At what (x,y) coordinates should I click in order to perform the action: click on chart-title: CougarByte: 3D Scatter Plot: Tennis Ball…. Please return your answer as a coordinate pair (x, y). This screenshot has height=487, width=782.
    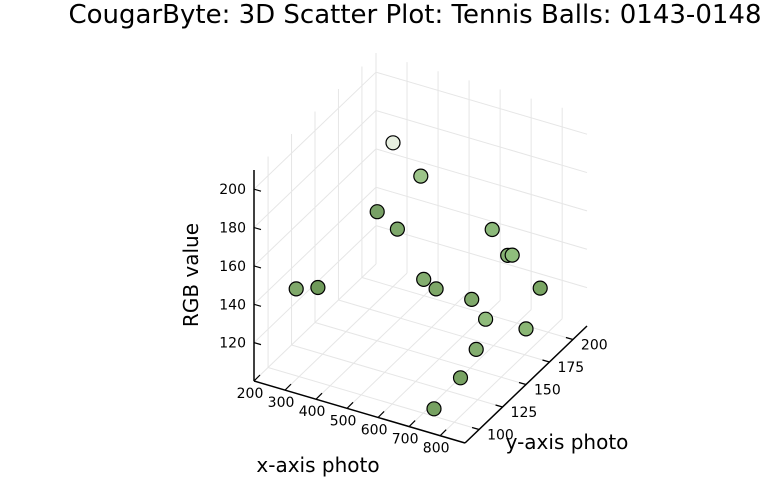
    Looking at the image, I should click on (415, 15).